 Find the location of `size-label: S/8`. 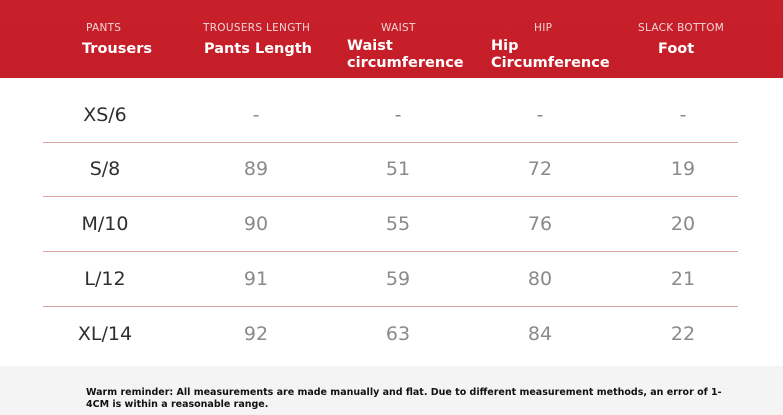

size-label: S/8 is located at coordinates (105, 169).